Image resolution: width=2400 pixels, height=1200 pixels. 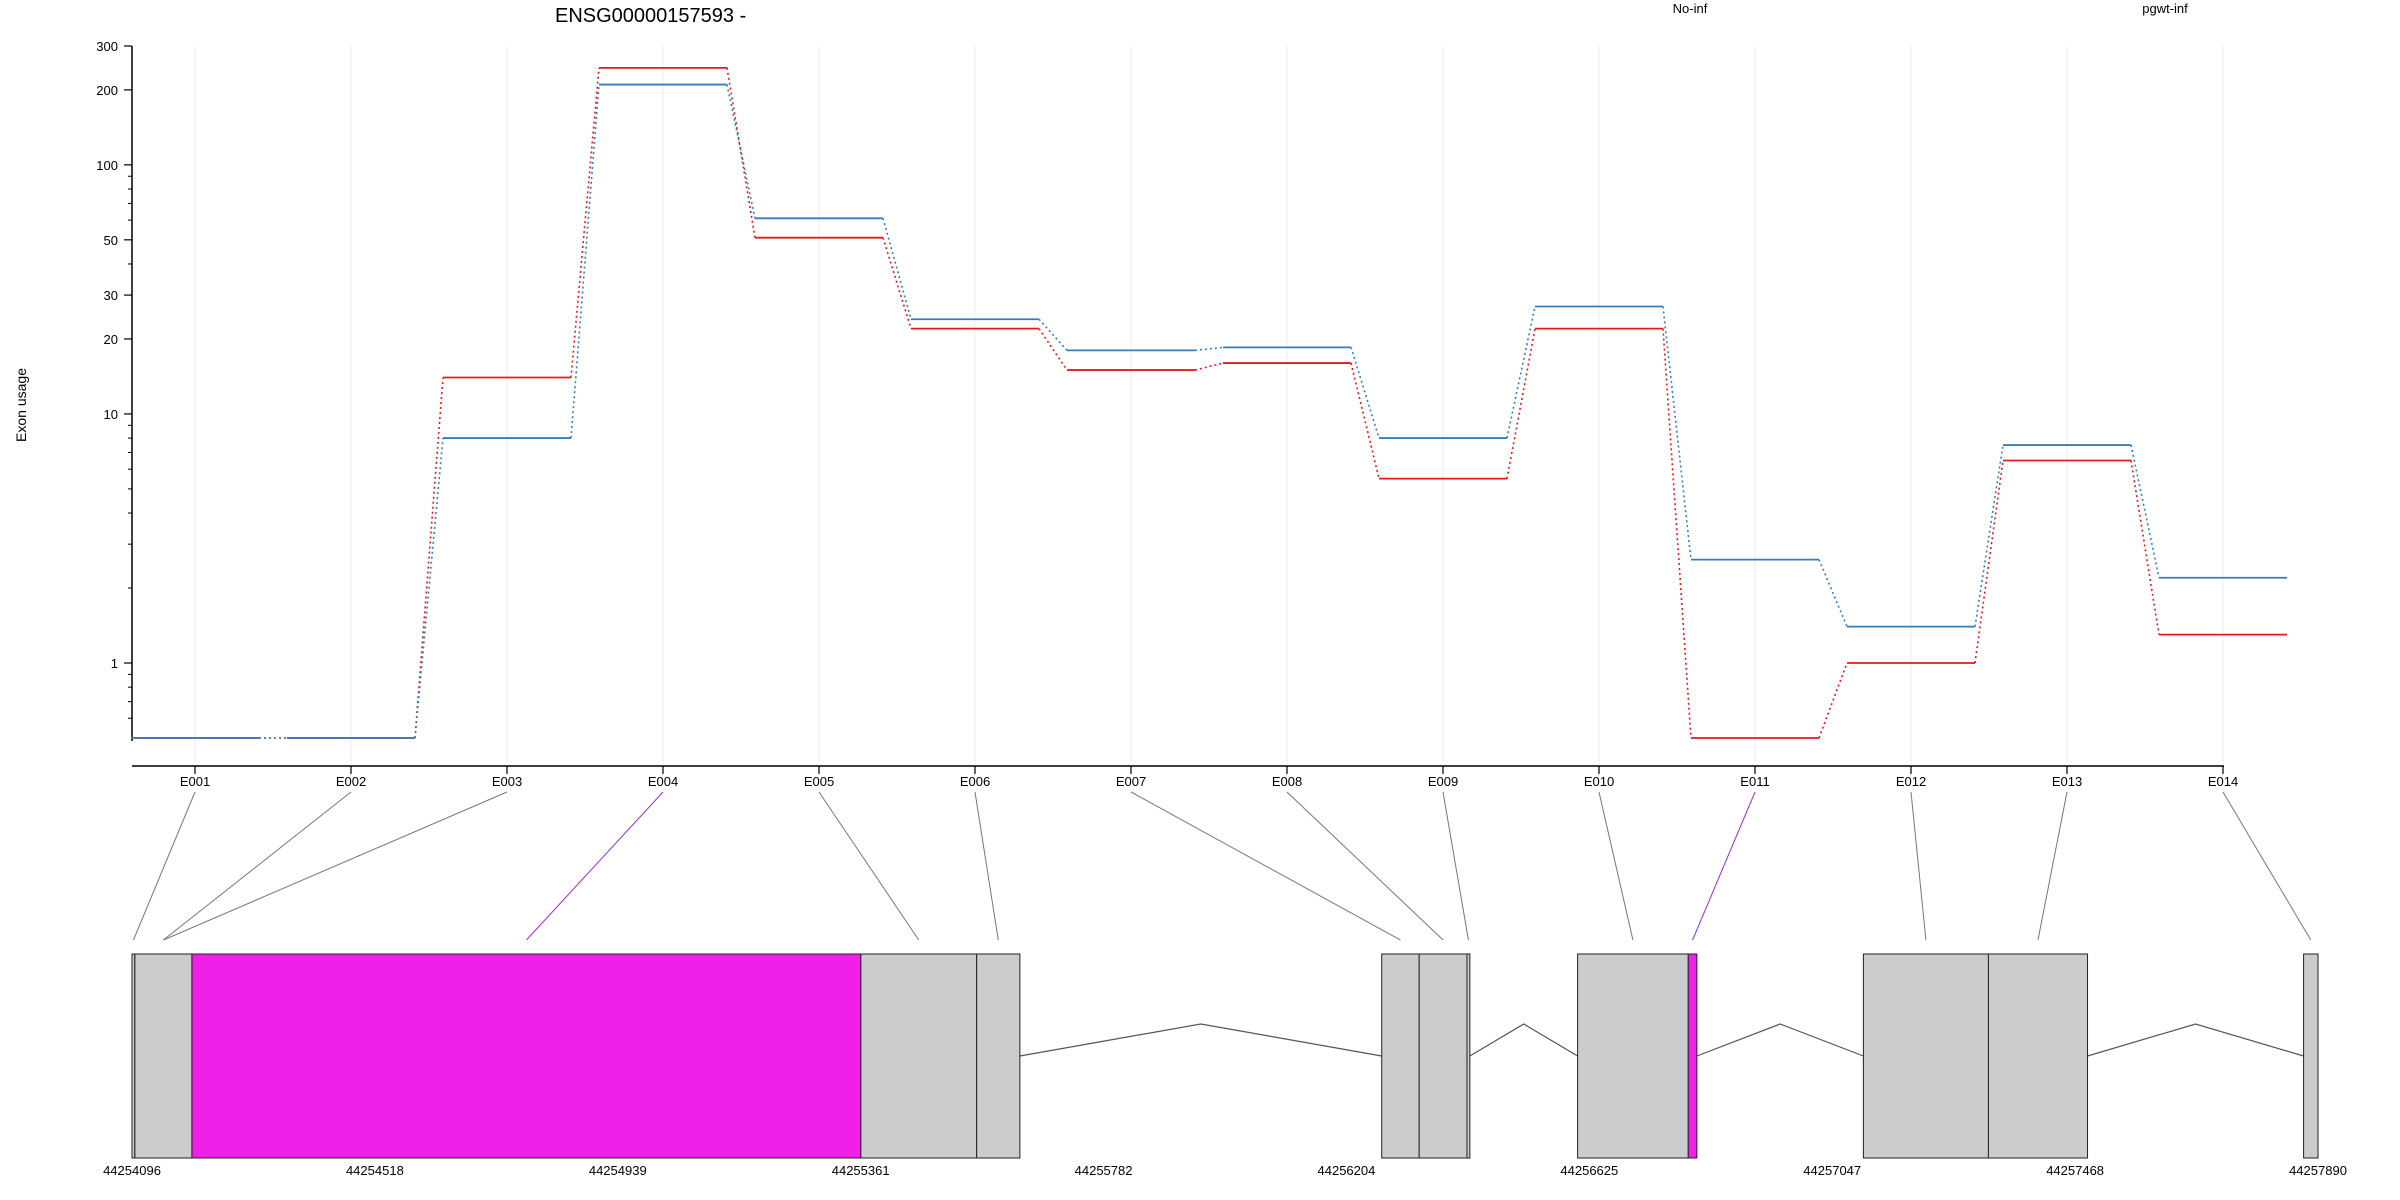 What do you see at coordinates (2052, 866) in the screenshot?
I see `connector-e013` at bounding box center [2052, 866].